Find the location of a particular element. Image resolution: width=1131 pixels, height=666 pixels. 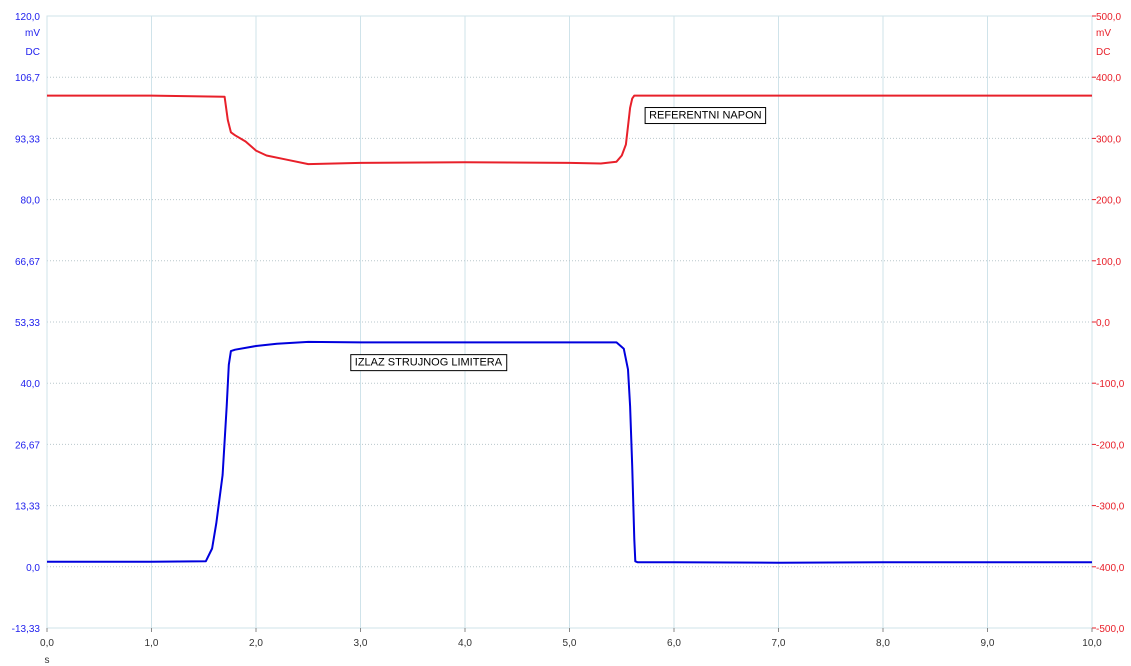

x-tick-label: 4,0 is located at coordinates (465, 643).